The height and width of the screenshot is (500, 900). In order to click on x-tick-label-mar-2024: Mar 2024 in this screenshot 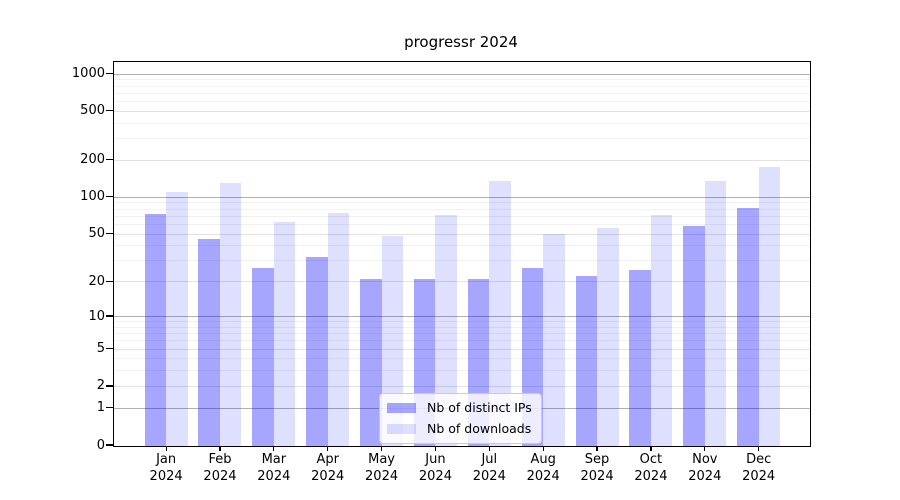, I will do `click(274, 468)`.